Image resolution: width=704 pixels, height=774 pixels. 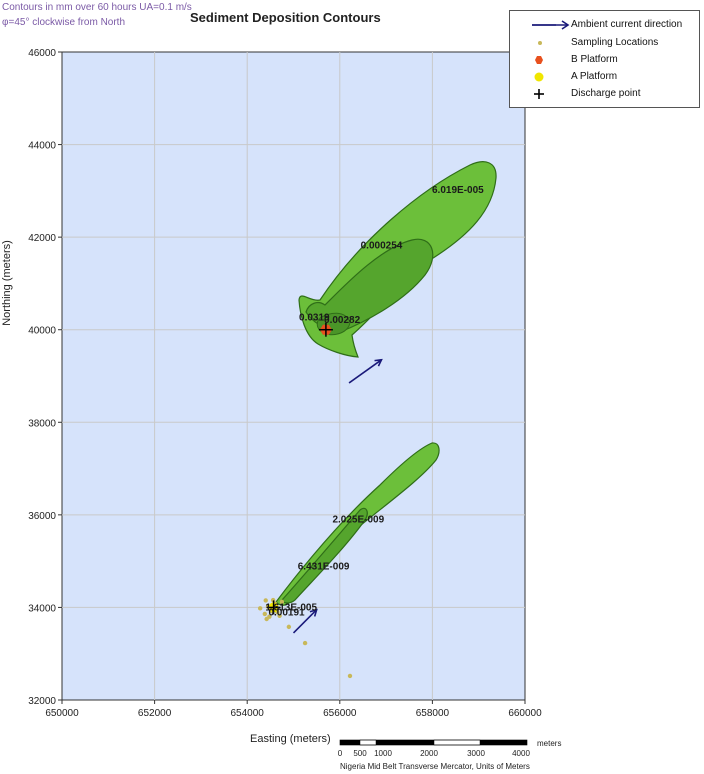 What do you see at coordinates (340, 713) in the screenshot?
I see `x-tick-label: 656000` at bounding box center [340, 713].